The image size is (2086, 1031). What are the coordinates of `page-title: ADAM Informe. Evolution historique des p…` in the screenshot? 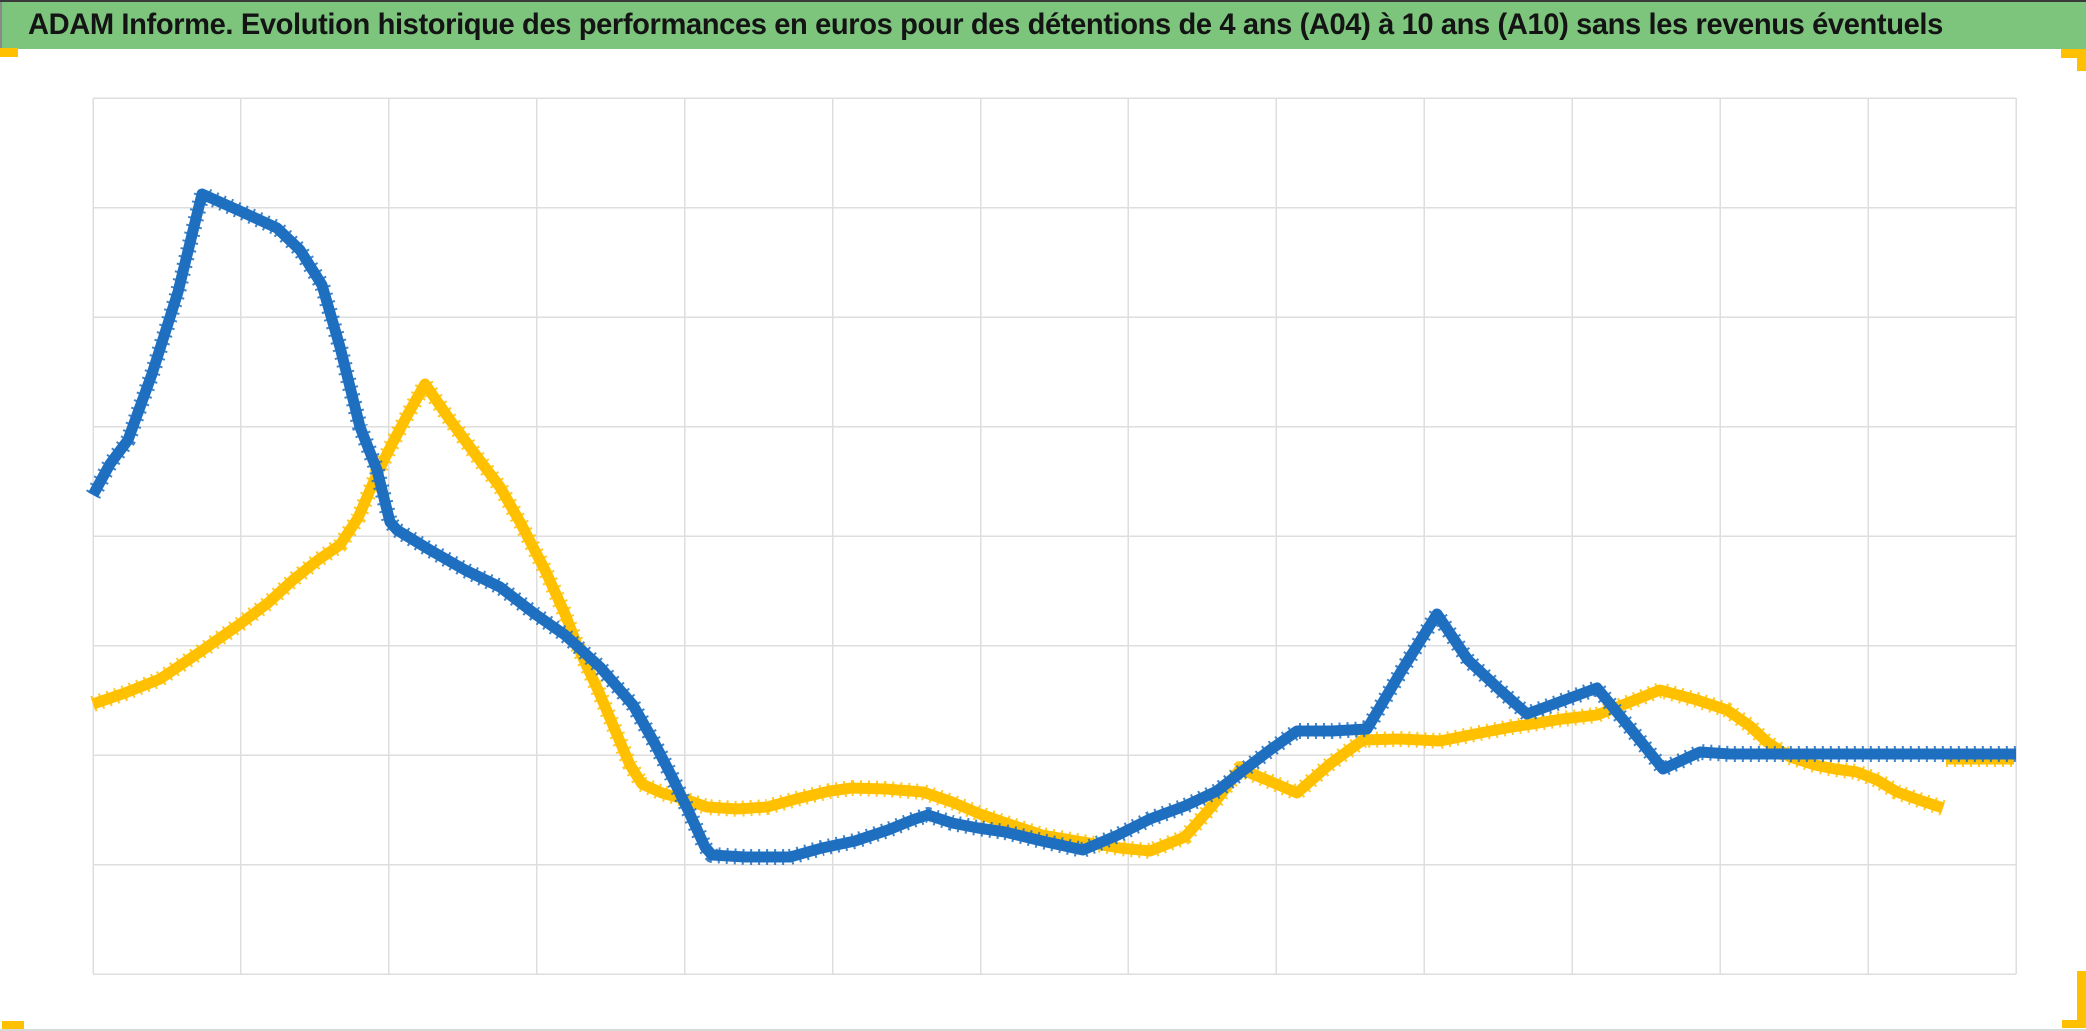 It's located at (985, 24).